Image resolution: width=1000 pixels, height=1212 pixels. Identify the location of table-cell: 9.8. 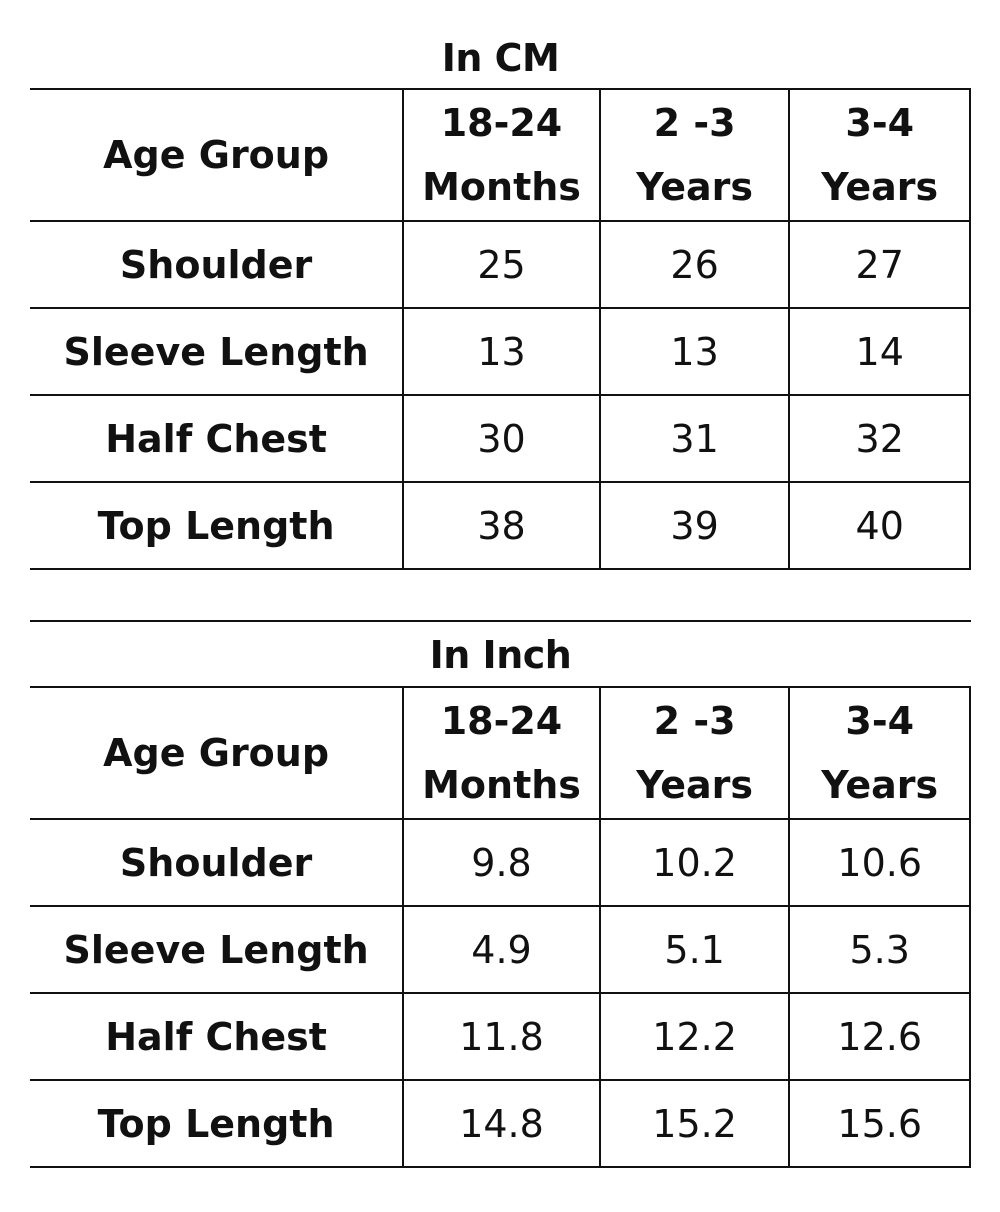
(501, 862).